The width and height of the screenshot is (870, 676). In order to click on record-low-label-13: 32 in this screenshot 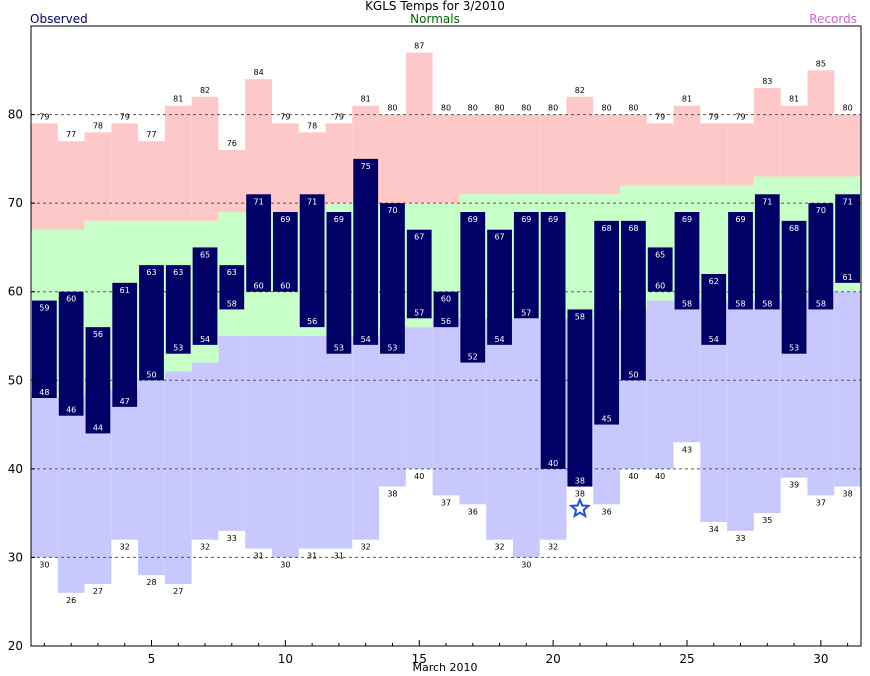, I will do `click(366, 547)`.